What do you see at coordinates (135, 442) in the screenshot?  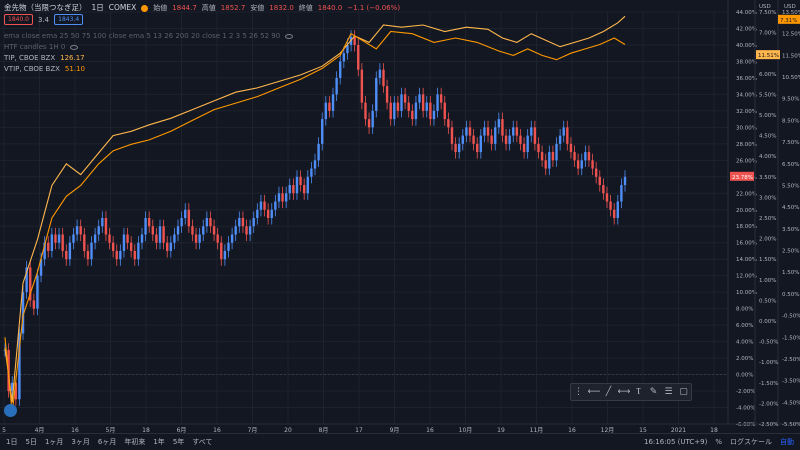 I see `period-button: 年初来` at bounding box center [135, 442].